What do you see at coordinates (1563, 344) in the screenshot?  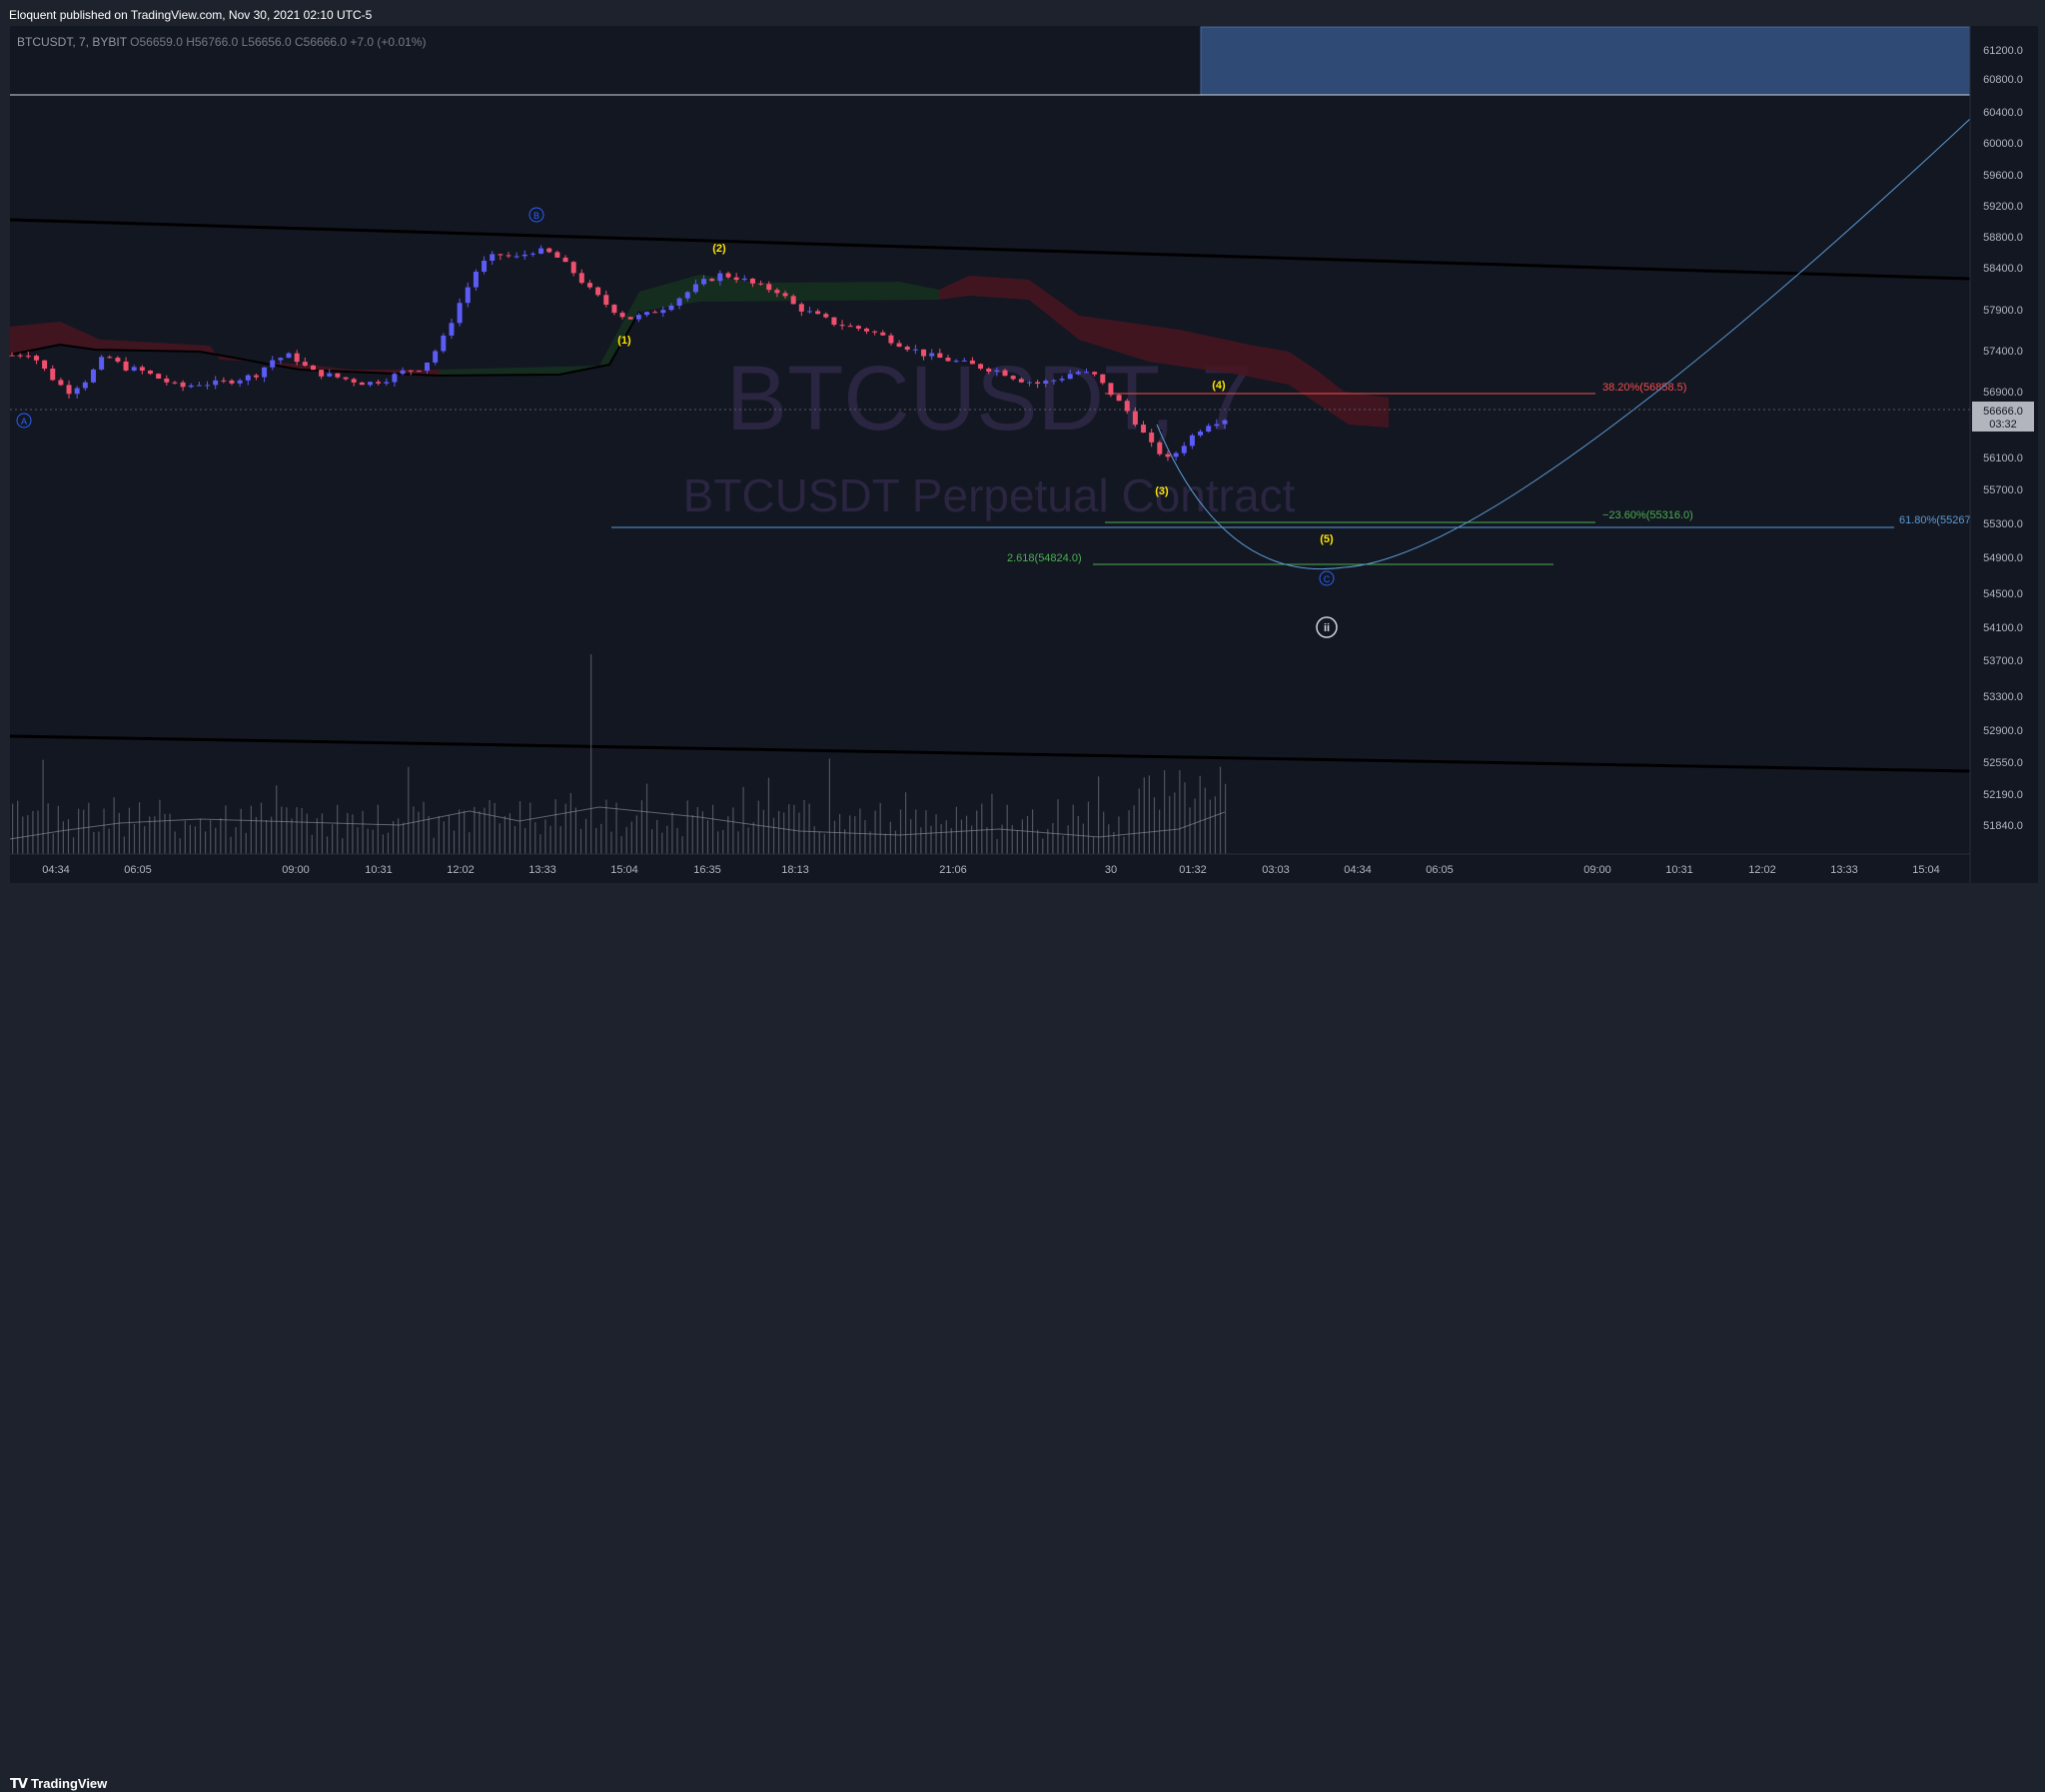 I see `projection-curve` at bounding box center [1563, 344].